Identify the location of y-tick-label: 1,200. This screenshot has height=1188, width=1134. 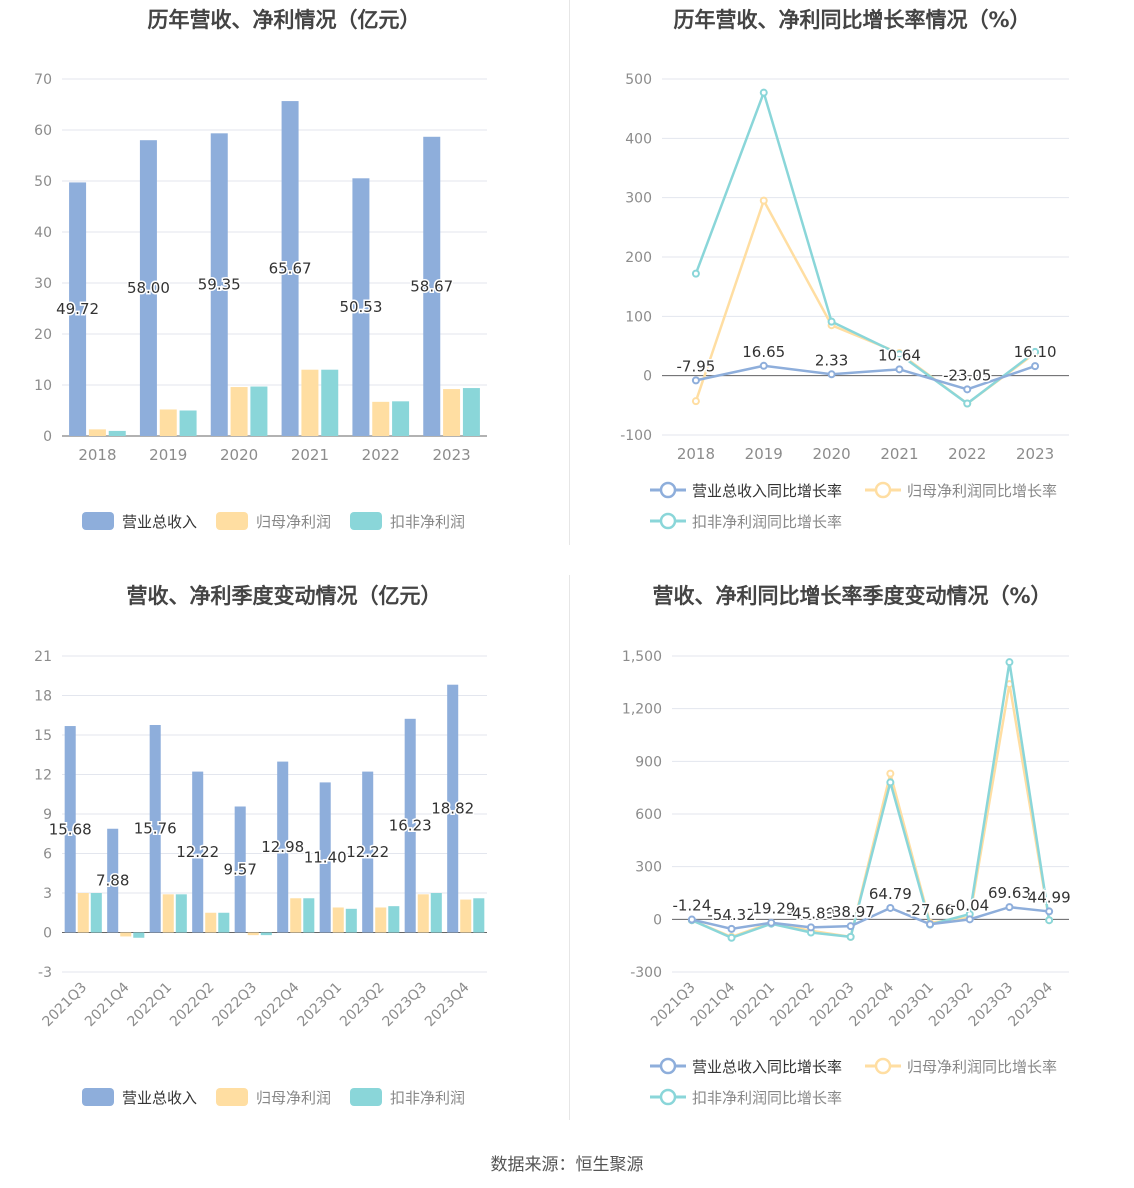
(642, 710).